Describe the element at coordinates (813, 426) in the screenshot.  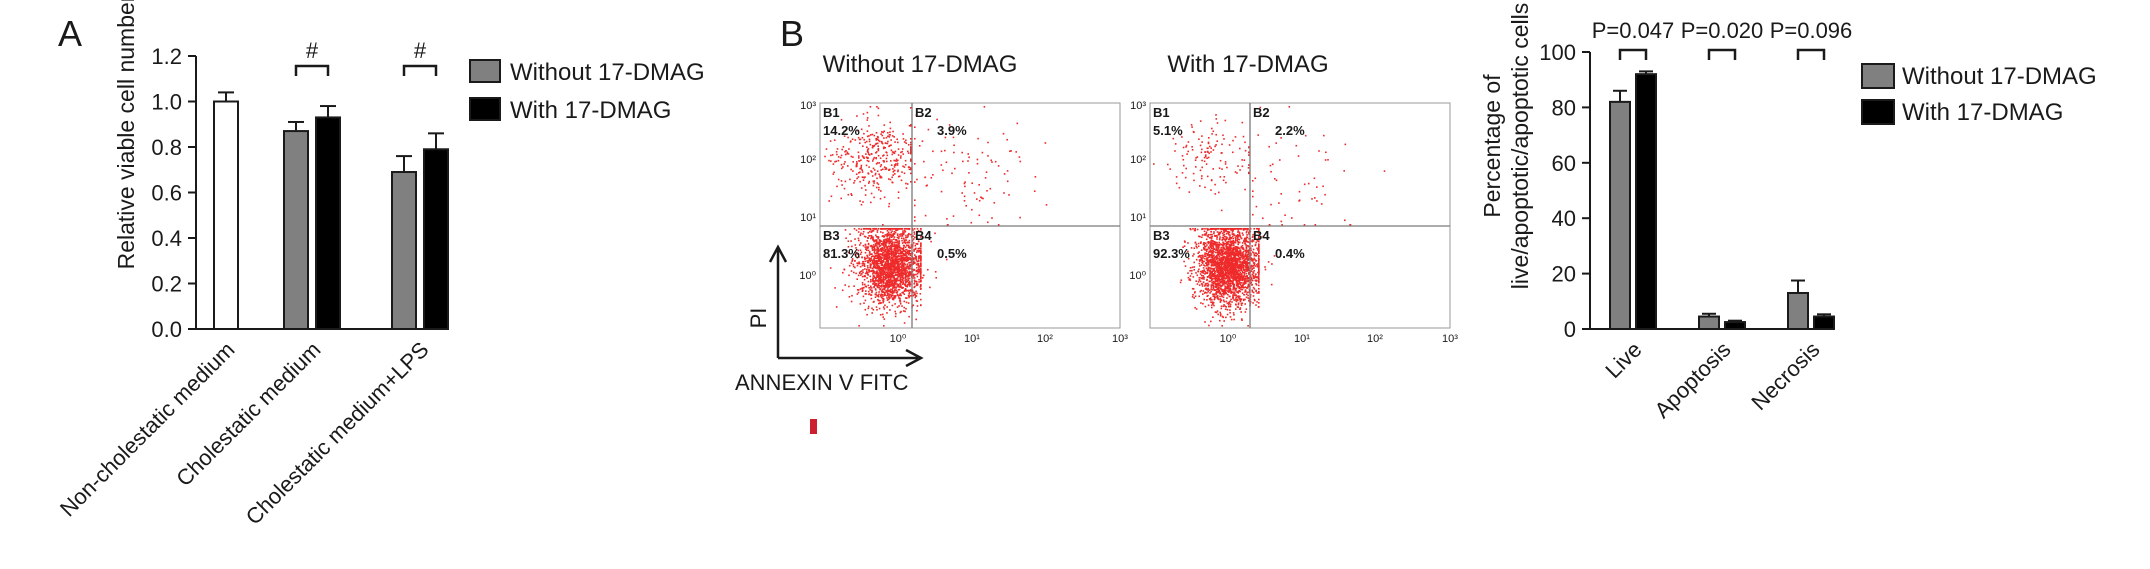
I see `red-marker` at that location.